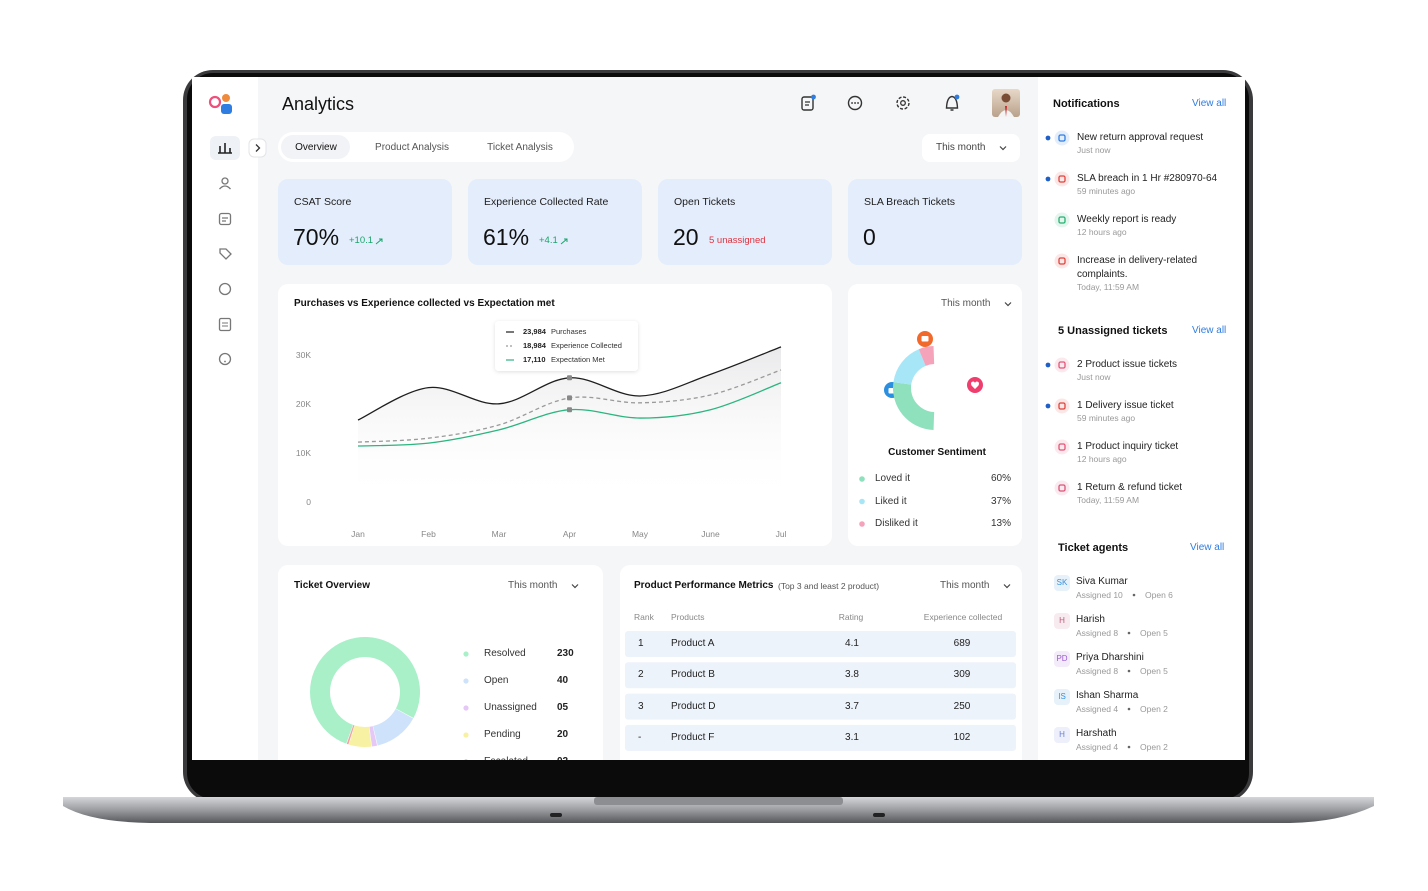 The height and width of the screenshot is (891, 1428). What do you see at coordinates (226, 98) in the screenshot?
I see `logo` at bounding box center [226, 98].